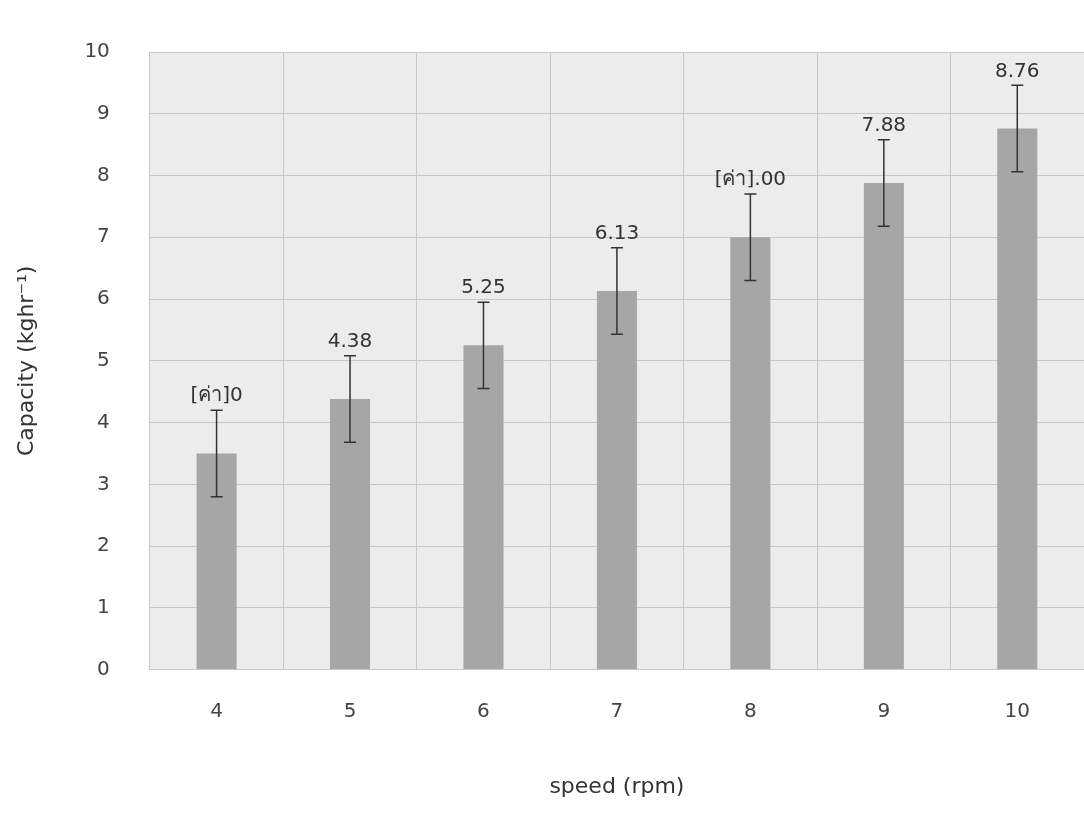 The image size is (1084, 814). Describe the element at coordinates (350, 340) in the screenshot. I see `data-label: 4.38` at that location.